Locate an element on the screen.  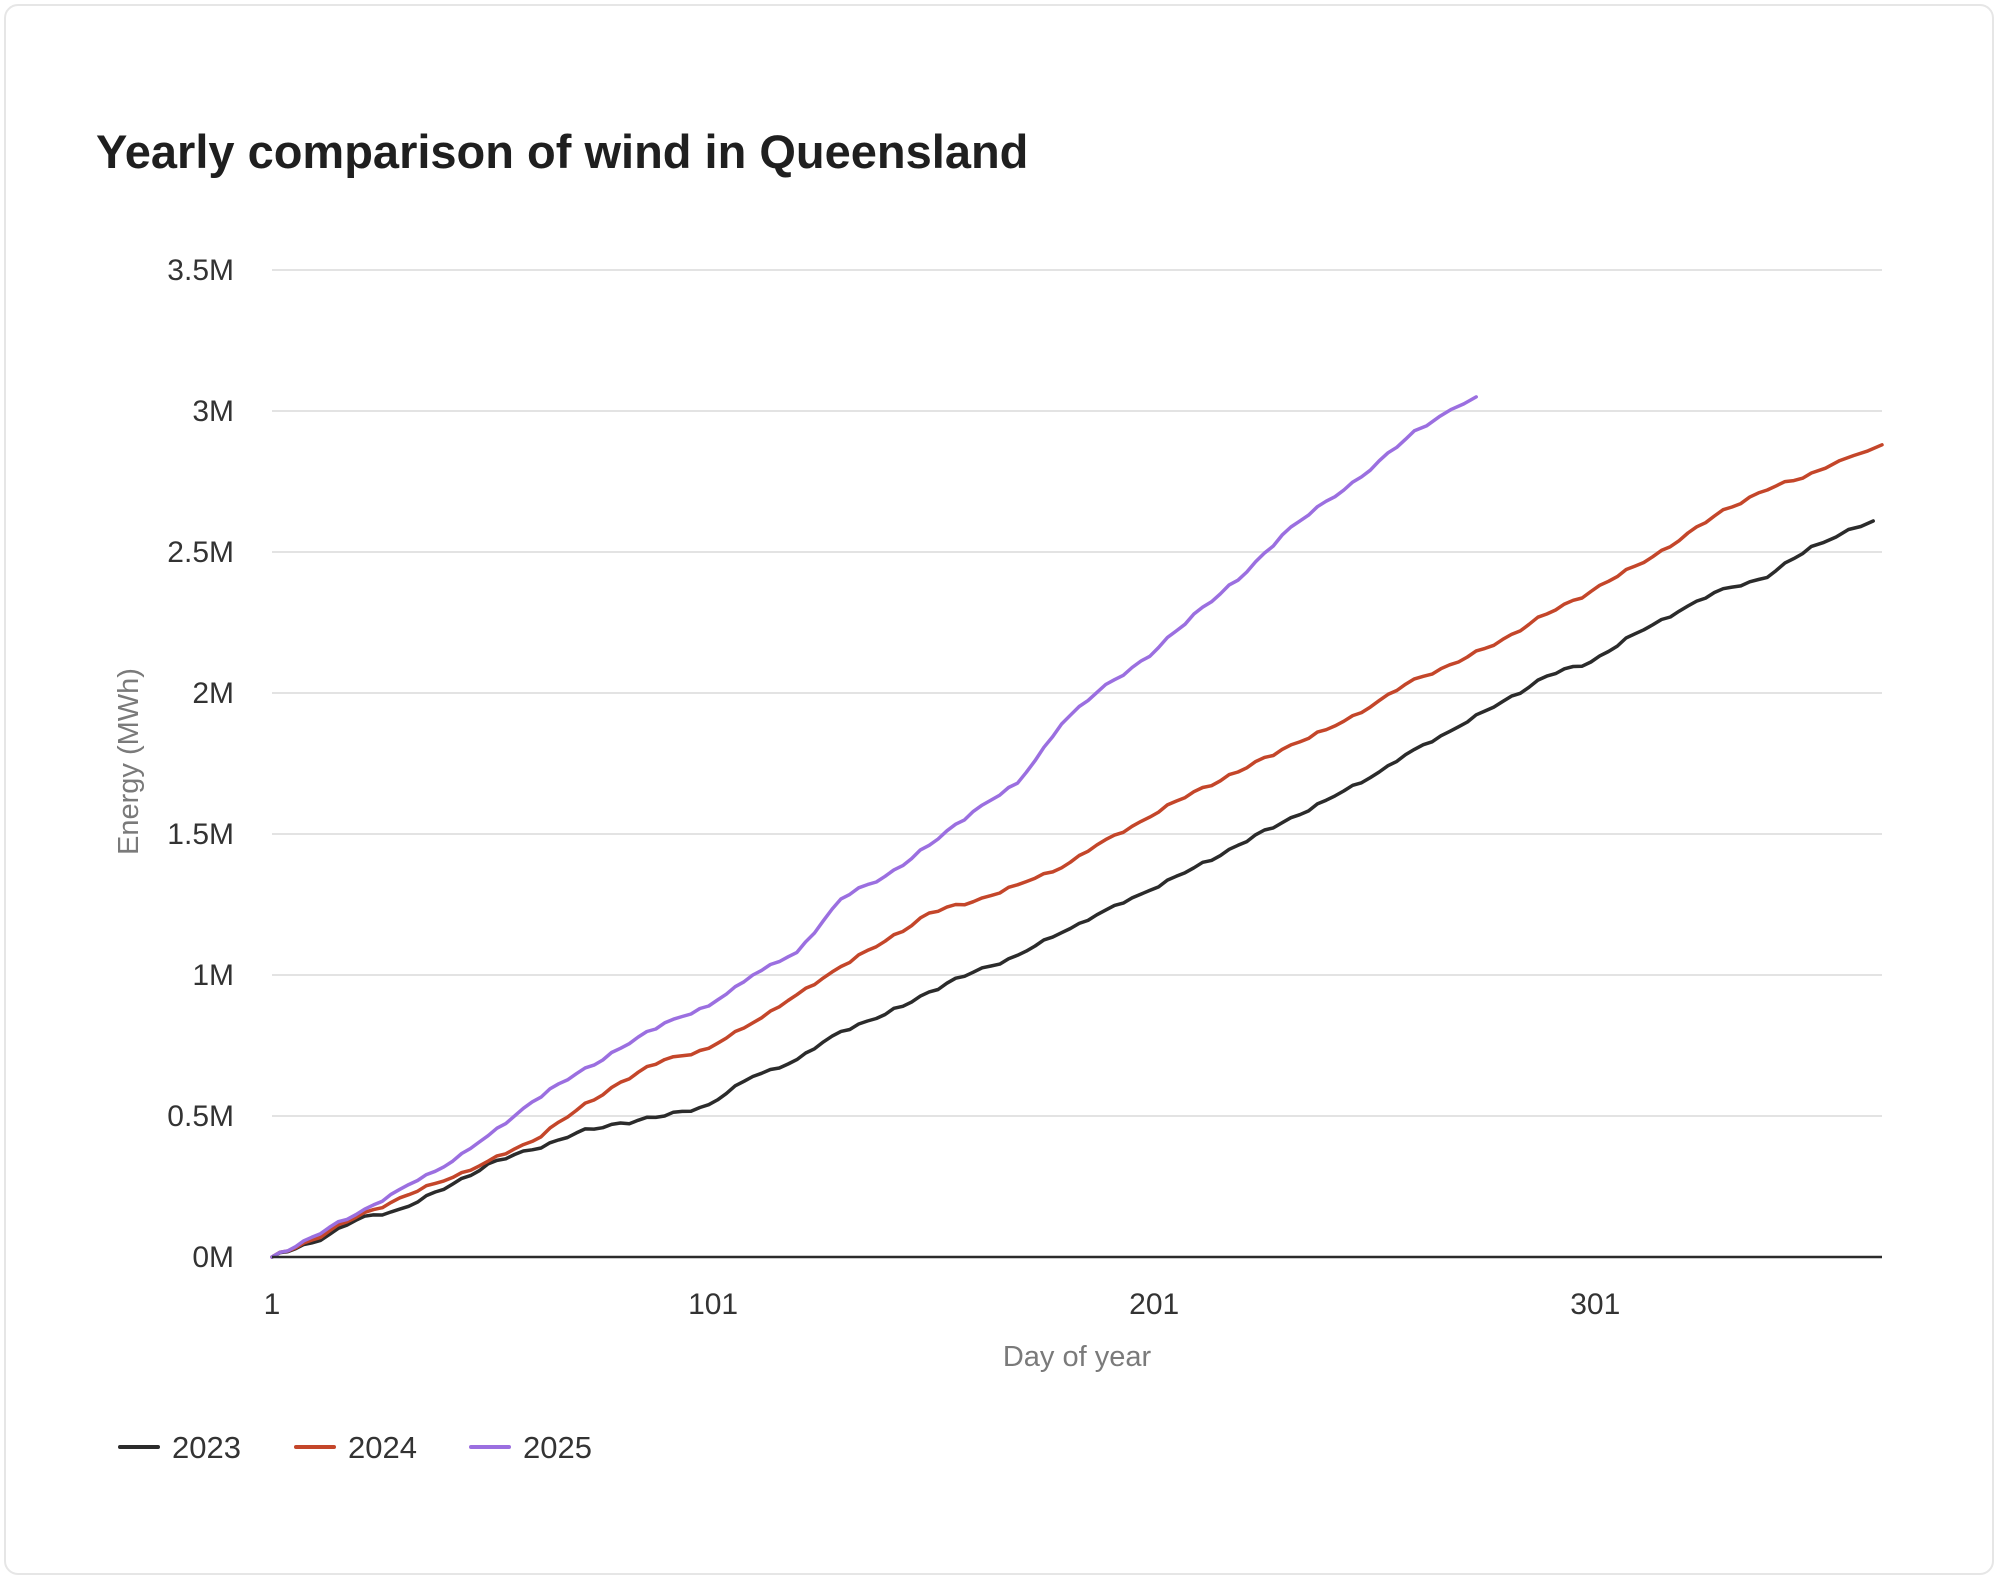
legend-label: 2024 is located at coordinates (382, 1447).